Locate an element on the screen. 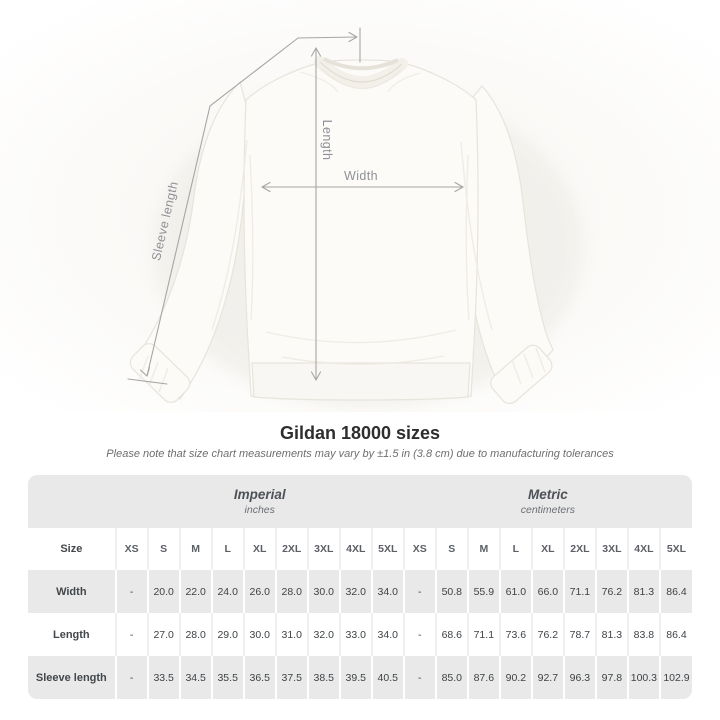  page-title: Gildan 18000 sizes is located at coordinates (360, 433).